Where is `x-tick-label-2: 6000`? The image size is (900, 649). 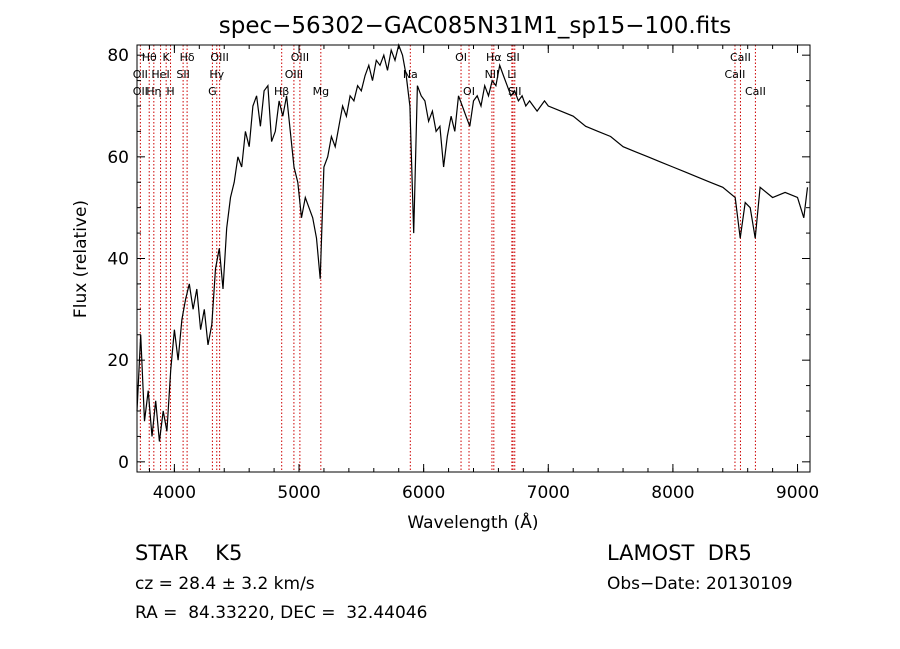
x-tick-label-2: 6000 is located at coordinates (423, 493).